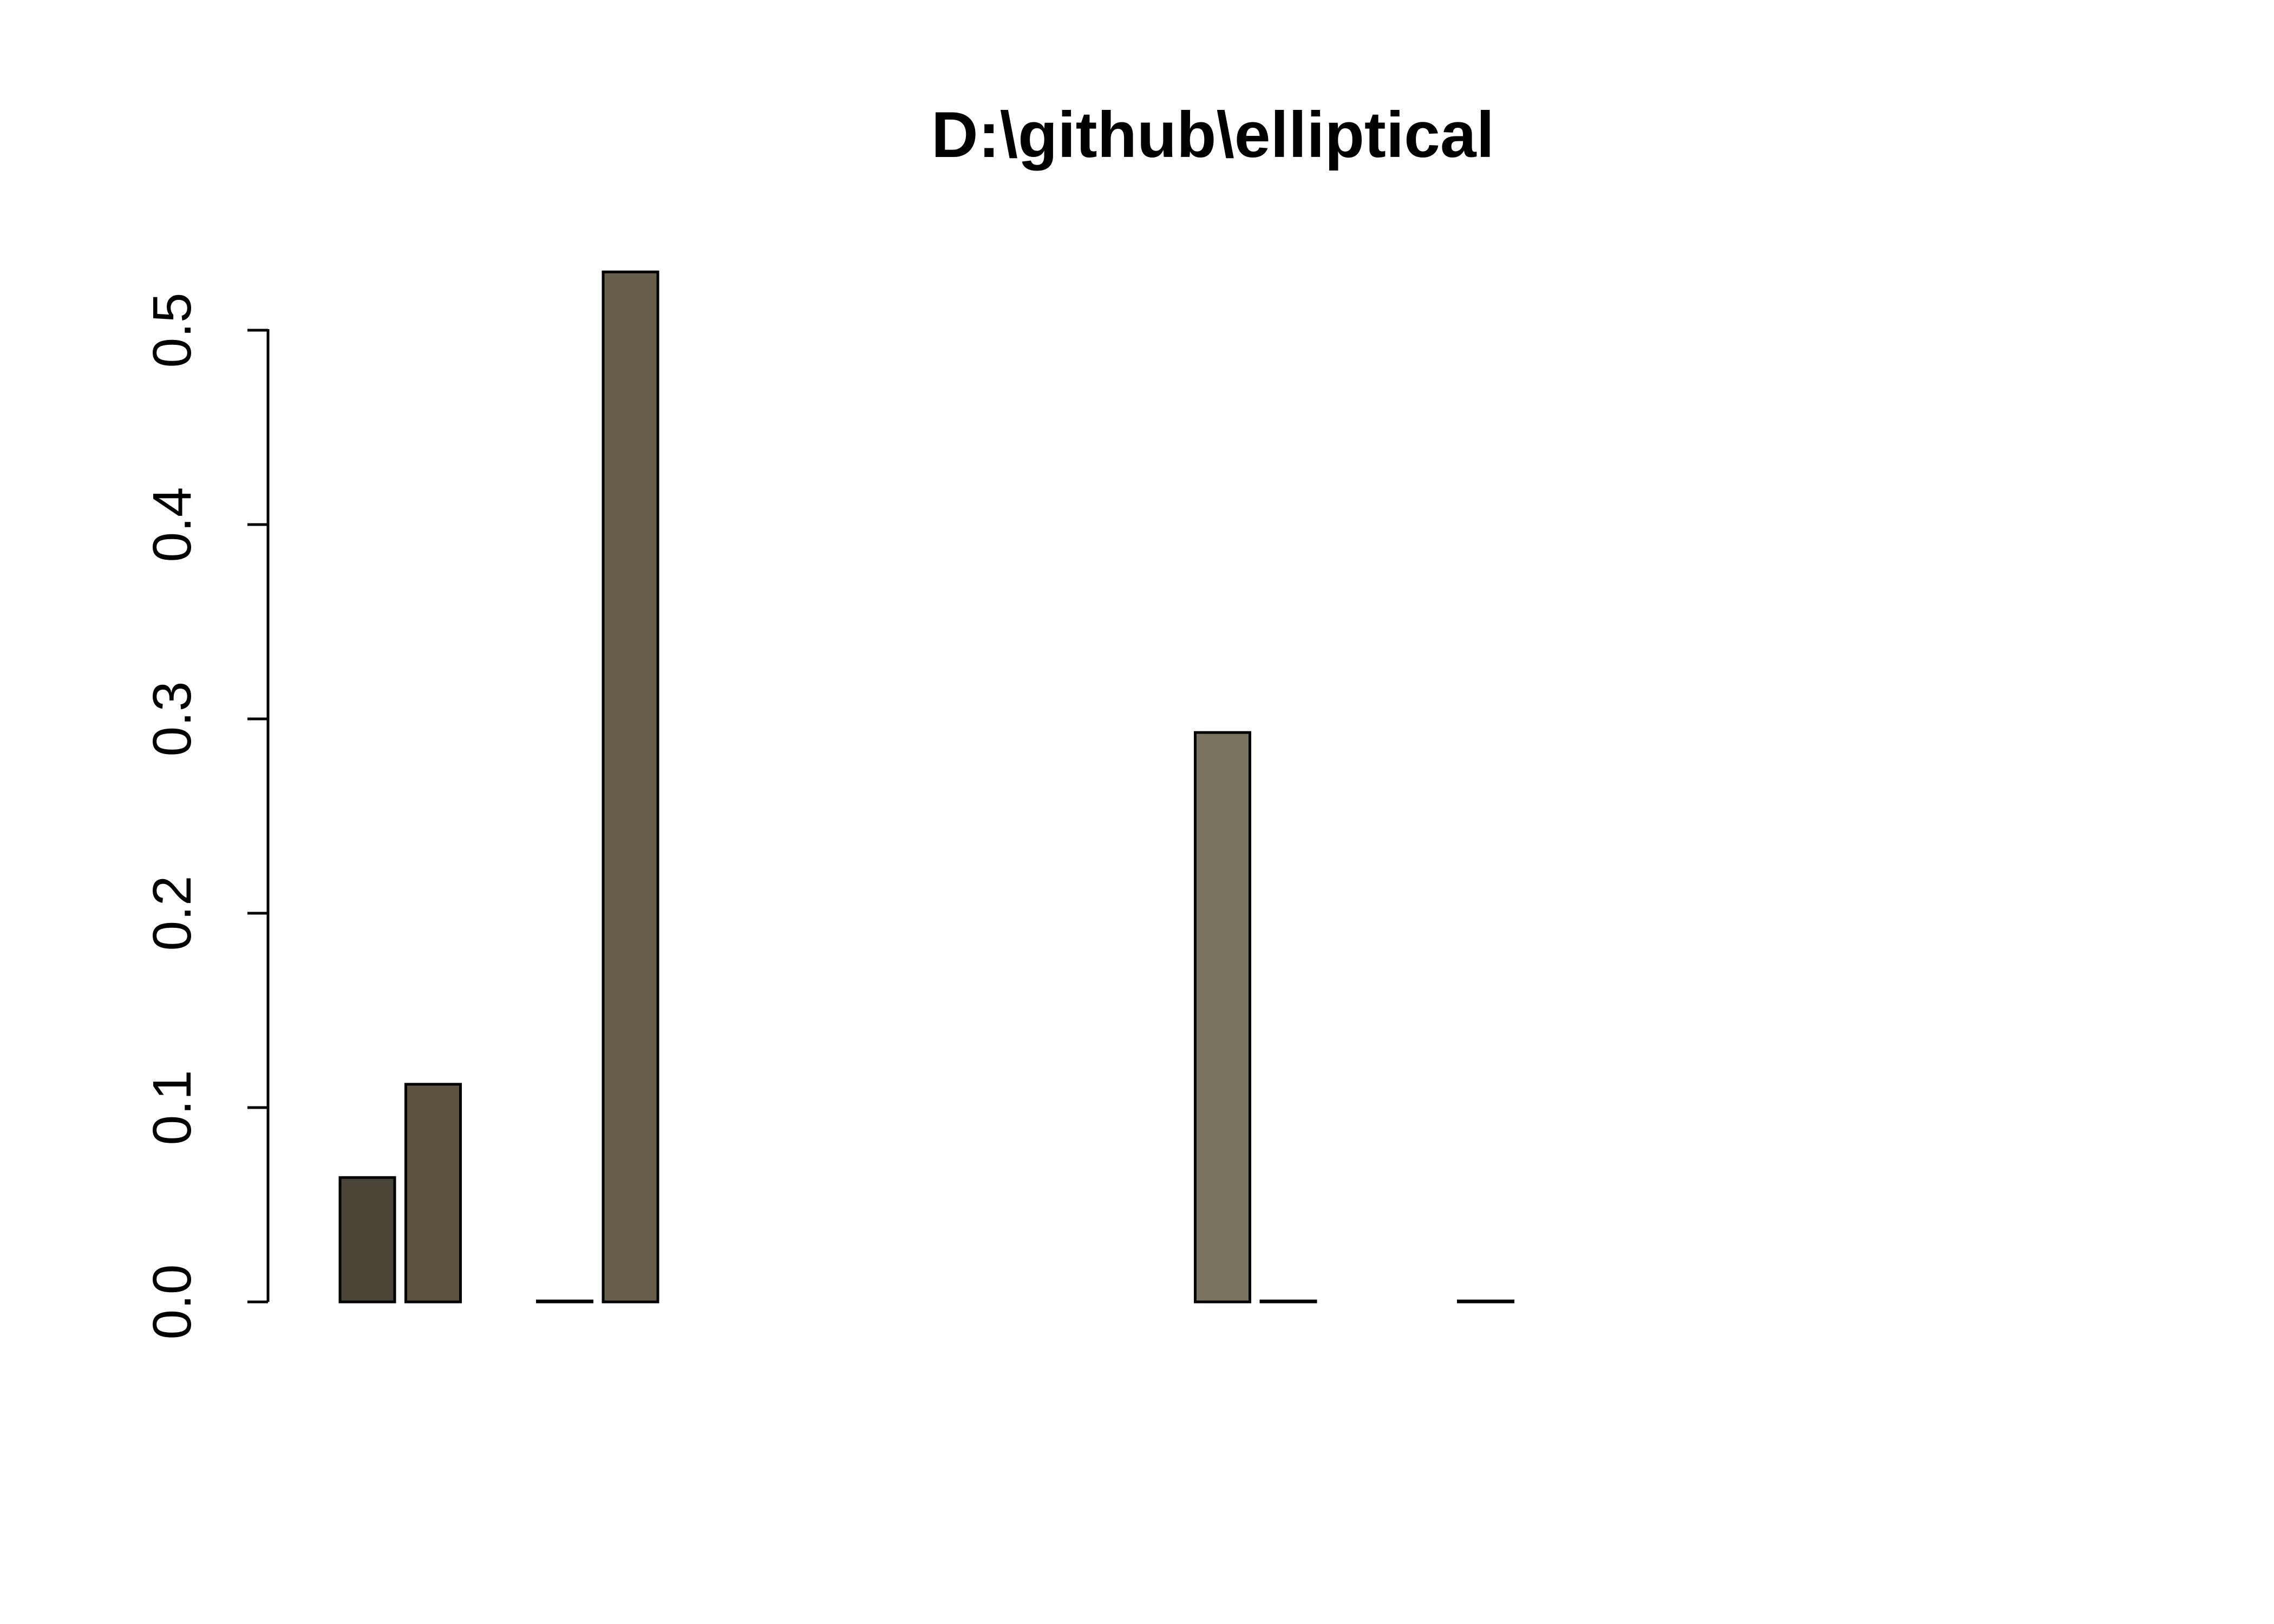 Image resolution: width=2274 pixels, height=1624 pixels. What do you see at coordinates (172, 1302) in the screenshot?
I see `y-tick-label: 0.0` at bounding box center [172, 1302].